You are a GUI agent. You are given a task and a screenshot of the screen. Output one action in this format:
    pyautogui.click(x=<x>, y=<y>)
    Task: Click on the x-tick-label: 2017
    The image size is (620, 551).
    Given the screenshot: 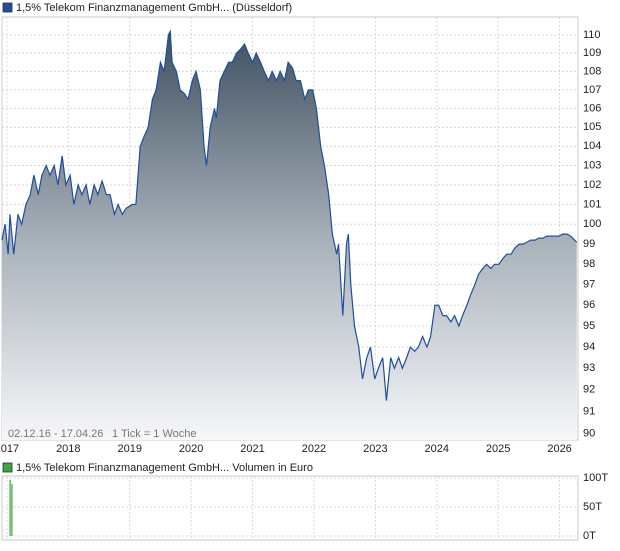 What is the action you would take?
    pyautogui.click(x=9, y=449)
    